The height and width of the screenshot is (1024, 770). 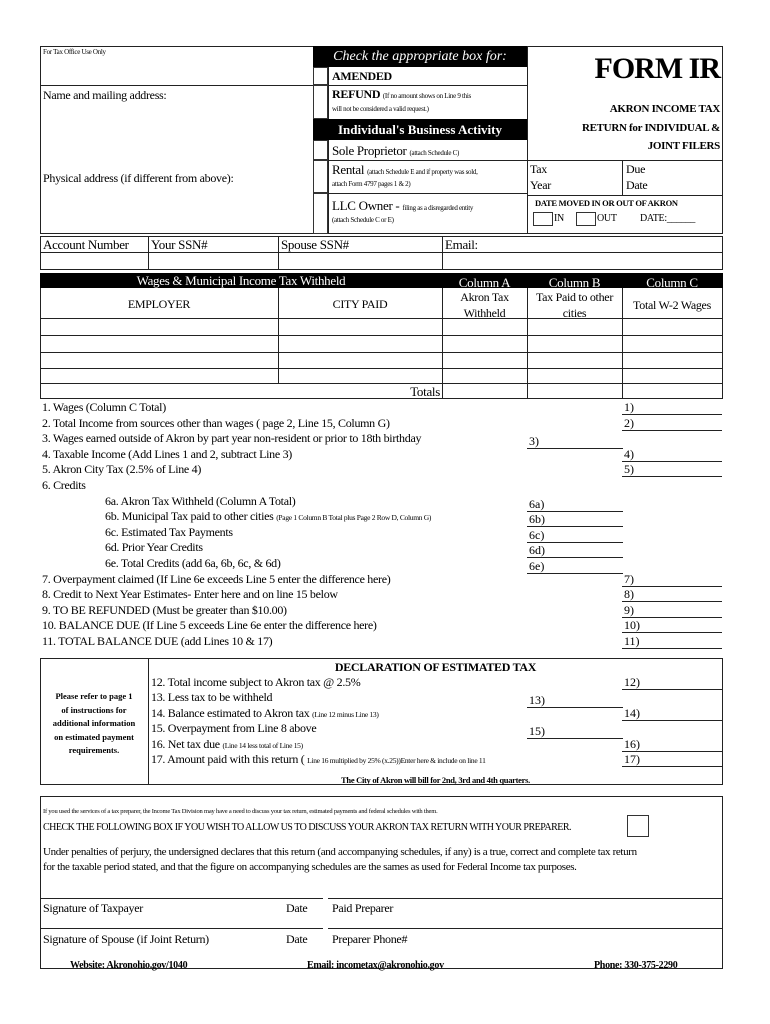 What do you see at coordinates (159, 304) in the screenshot?
I see `employer-header: EMPLOYER` at bounding box center [159, 304].